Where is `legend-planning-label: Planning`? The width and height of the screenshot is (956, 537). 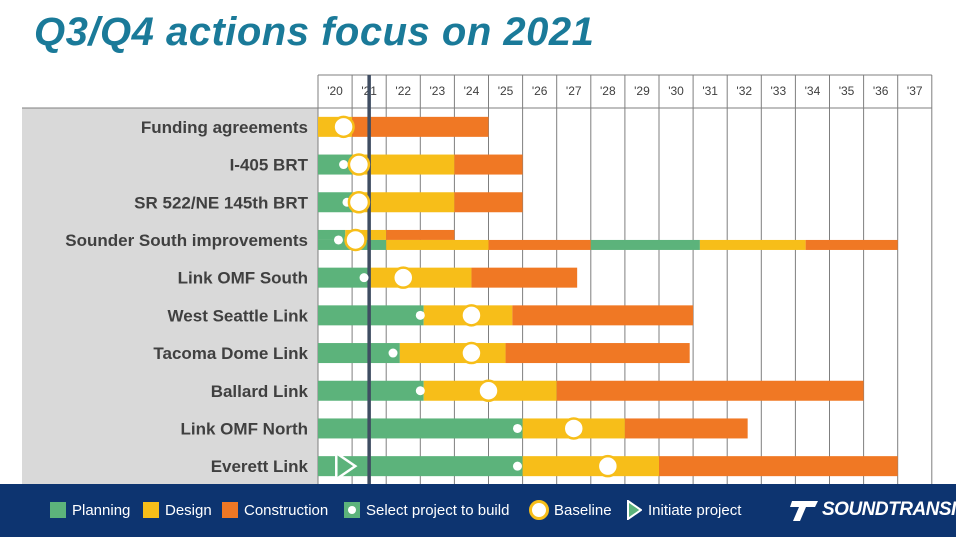 legend-planning-label: Planning is located at coordinates (101, 510).